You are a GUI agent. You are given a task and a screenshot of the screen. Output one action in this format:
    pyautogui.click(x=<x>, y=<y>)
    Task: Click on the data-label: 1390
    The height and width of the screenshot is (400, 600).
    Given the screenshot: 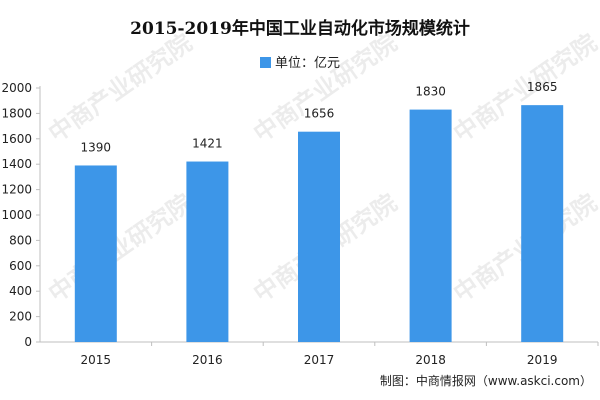 What is the action you would take?
    pyautogui.click(x=96, y=147)
    